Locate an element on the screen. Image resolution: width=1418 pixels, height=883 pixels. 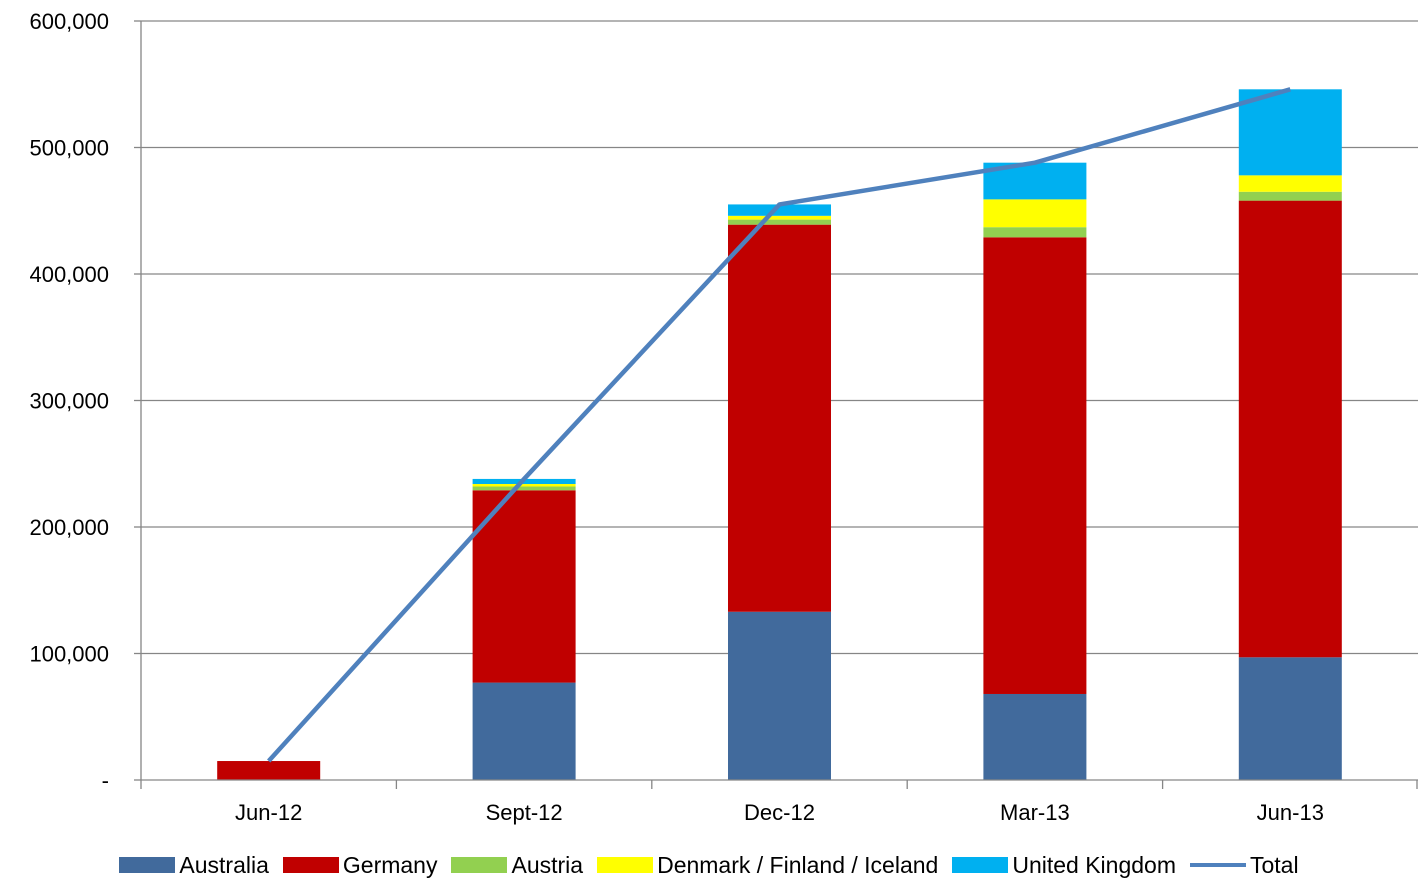
legend-label: Germany is located at coordinates (390, 864).